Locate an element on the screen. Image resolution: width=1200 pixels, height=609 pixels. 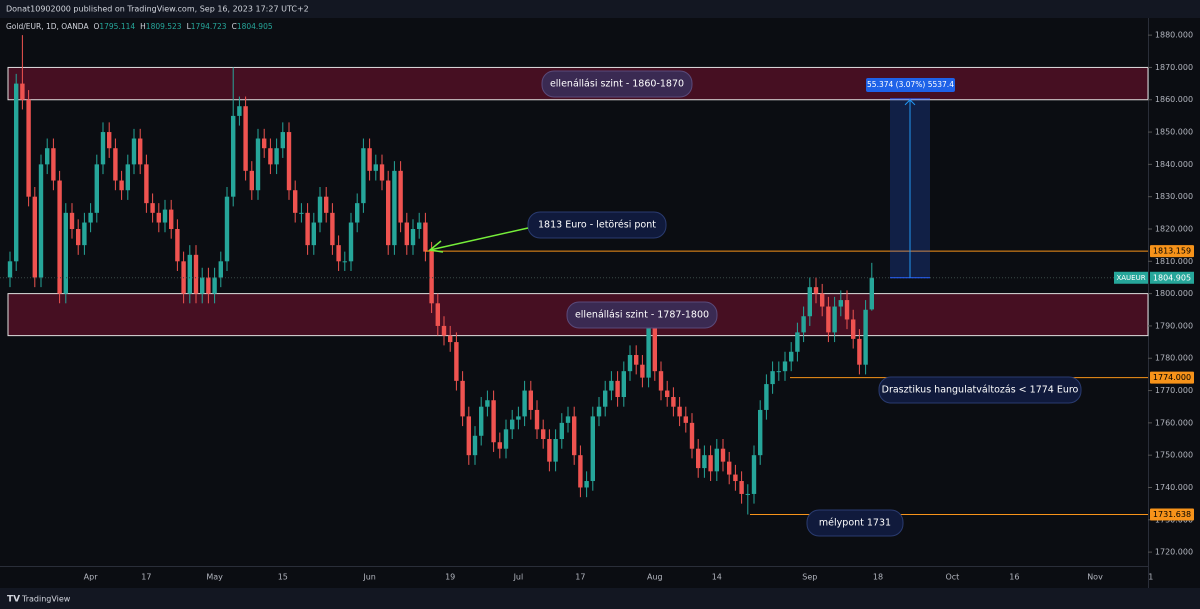
y-tick-label: 1740.000 is located at coordinates (1174, 487).